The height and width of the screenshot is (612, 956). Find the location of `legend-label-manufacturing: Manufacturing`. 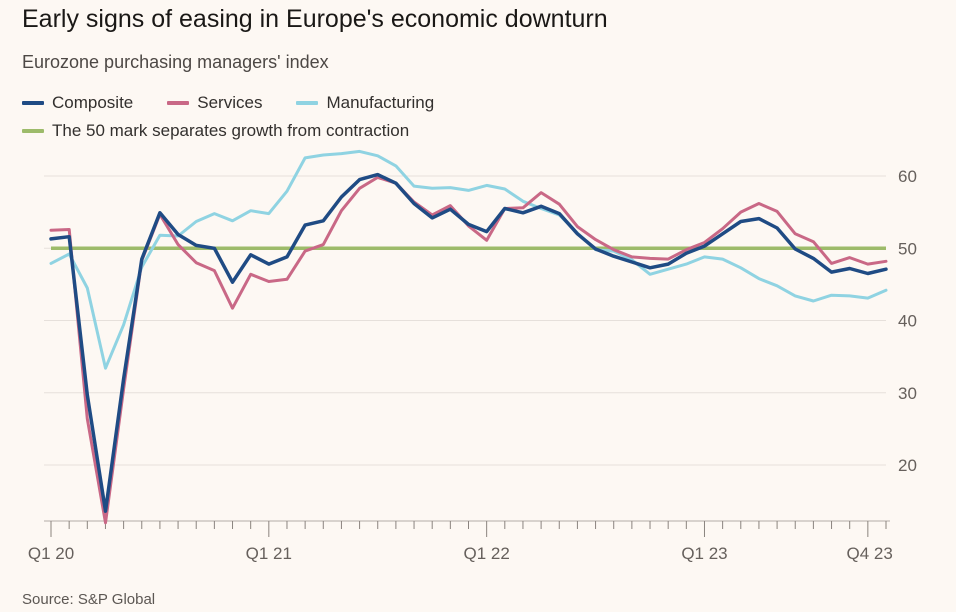

legend-label-manufacturing: Manufacturing is located at coordinates (380, 102).